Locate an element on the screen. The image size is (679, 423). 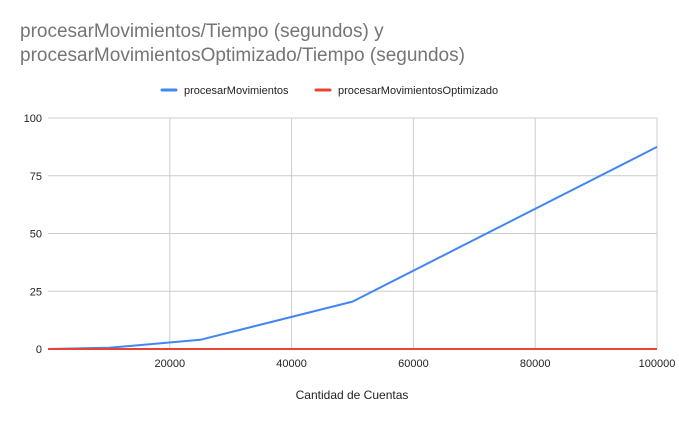
legend-label: procesarMovimientos is located at coordinates (236, 91).